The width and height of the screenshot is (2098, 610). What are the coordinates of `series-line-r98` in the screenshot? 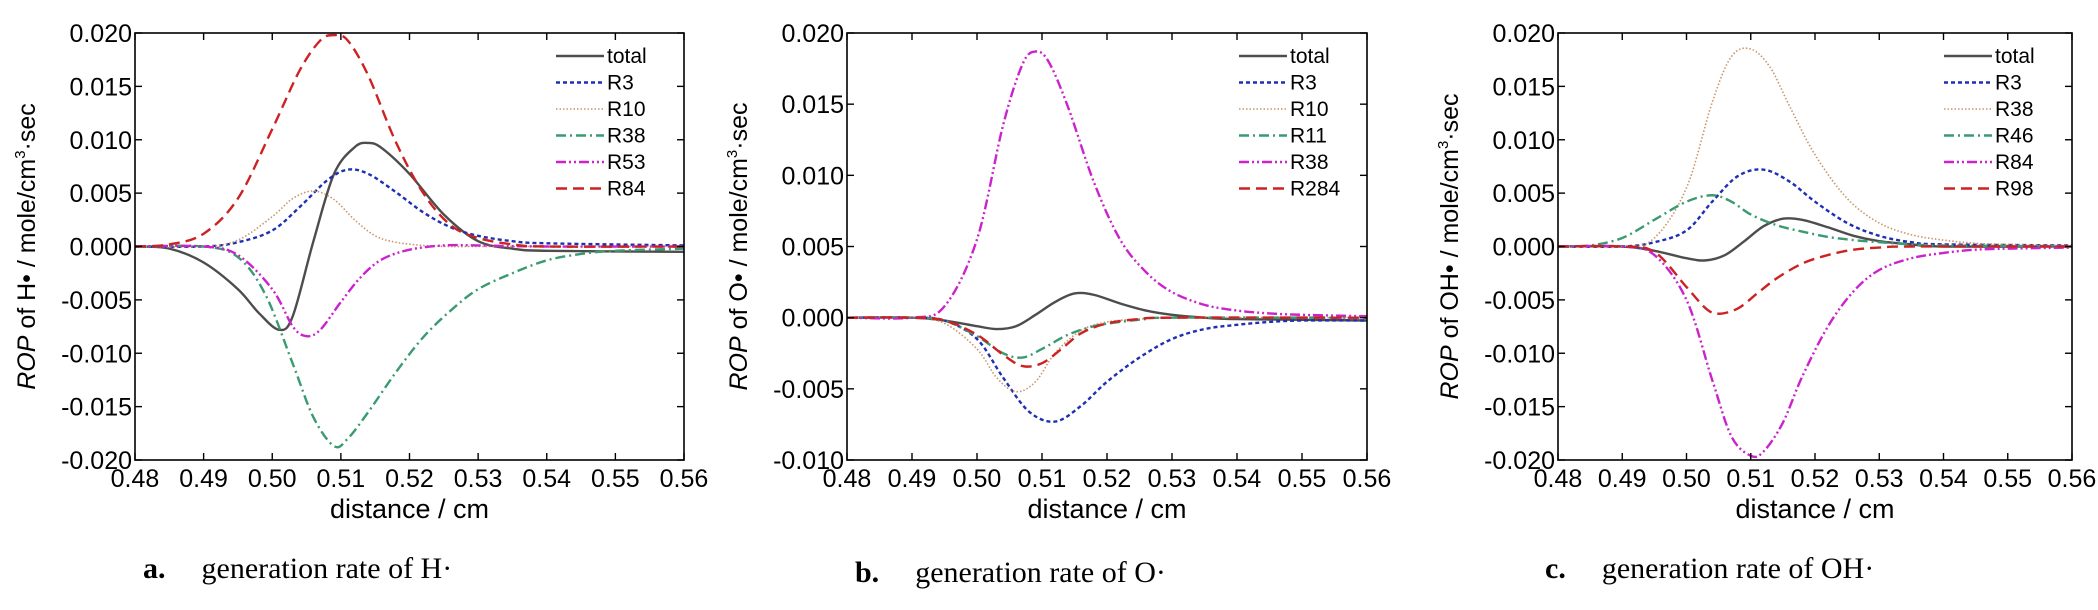 It's located at (1815, 279).